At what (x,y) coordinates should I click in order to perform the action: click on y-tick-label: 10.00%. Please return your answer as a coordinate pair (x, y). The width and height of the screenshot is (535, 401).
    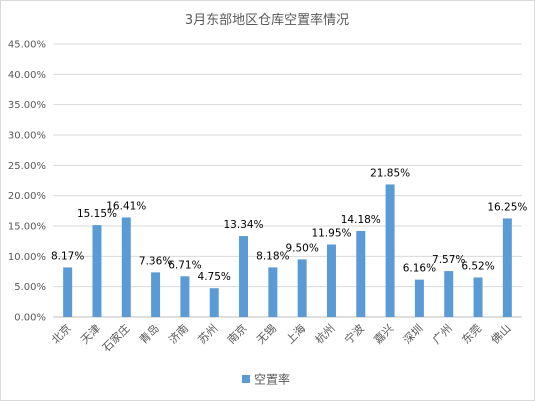
    Looking at the image, I should click on (27, 257).